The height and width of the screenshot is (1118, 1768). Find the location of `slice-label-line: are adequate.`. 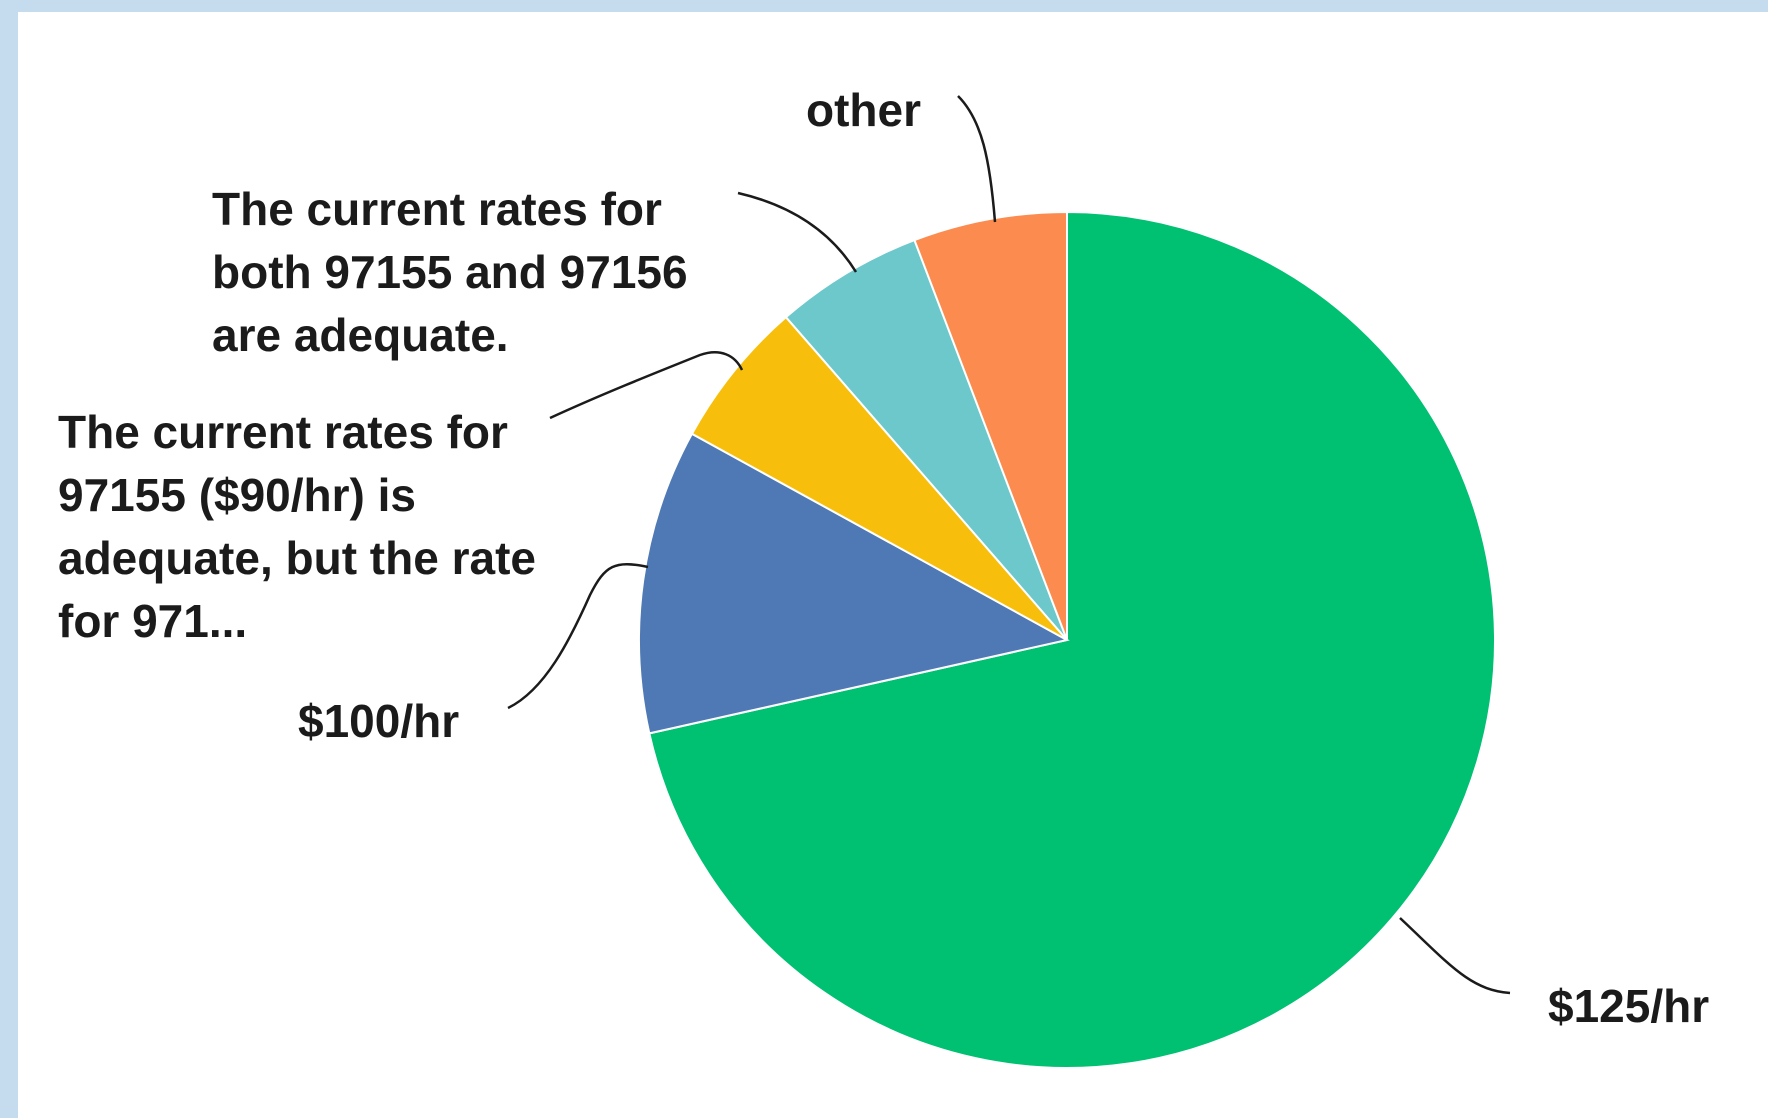

slice-label-line: are adequate. is located at coordinates (360, 335).